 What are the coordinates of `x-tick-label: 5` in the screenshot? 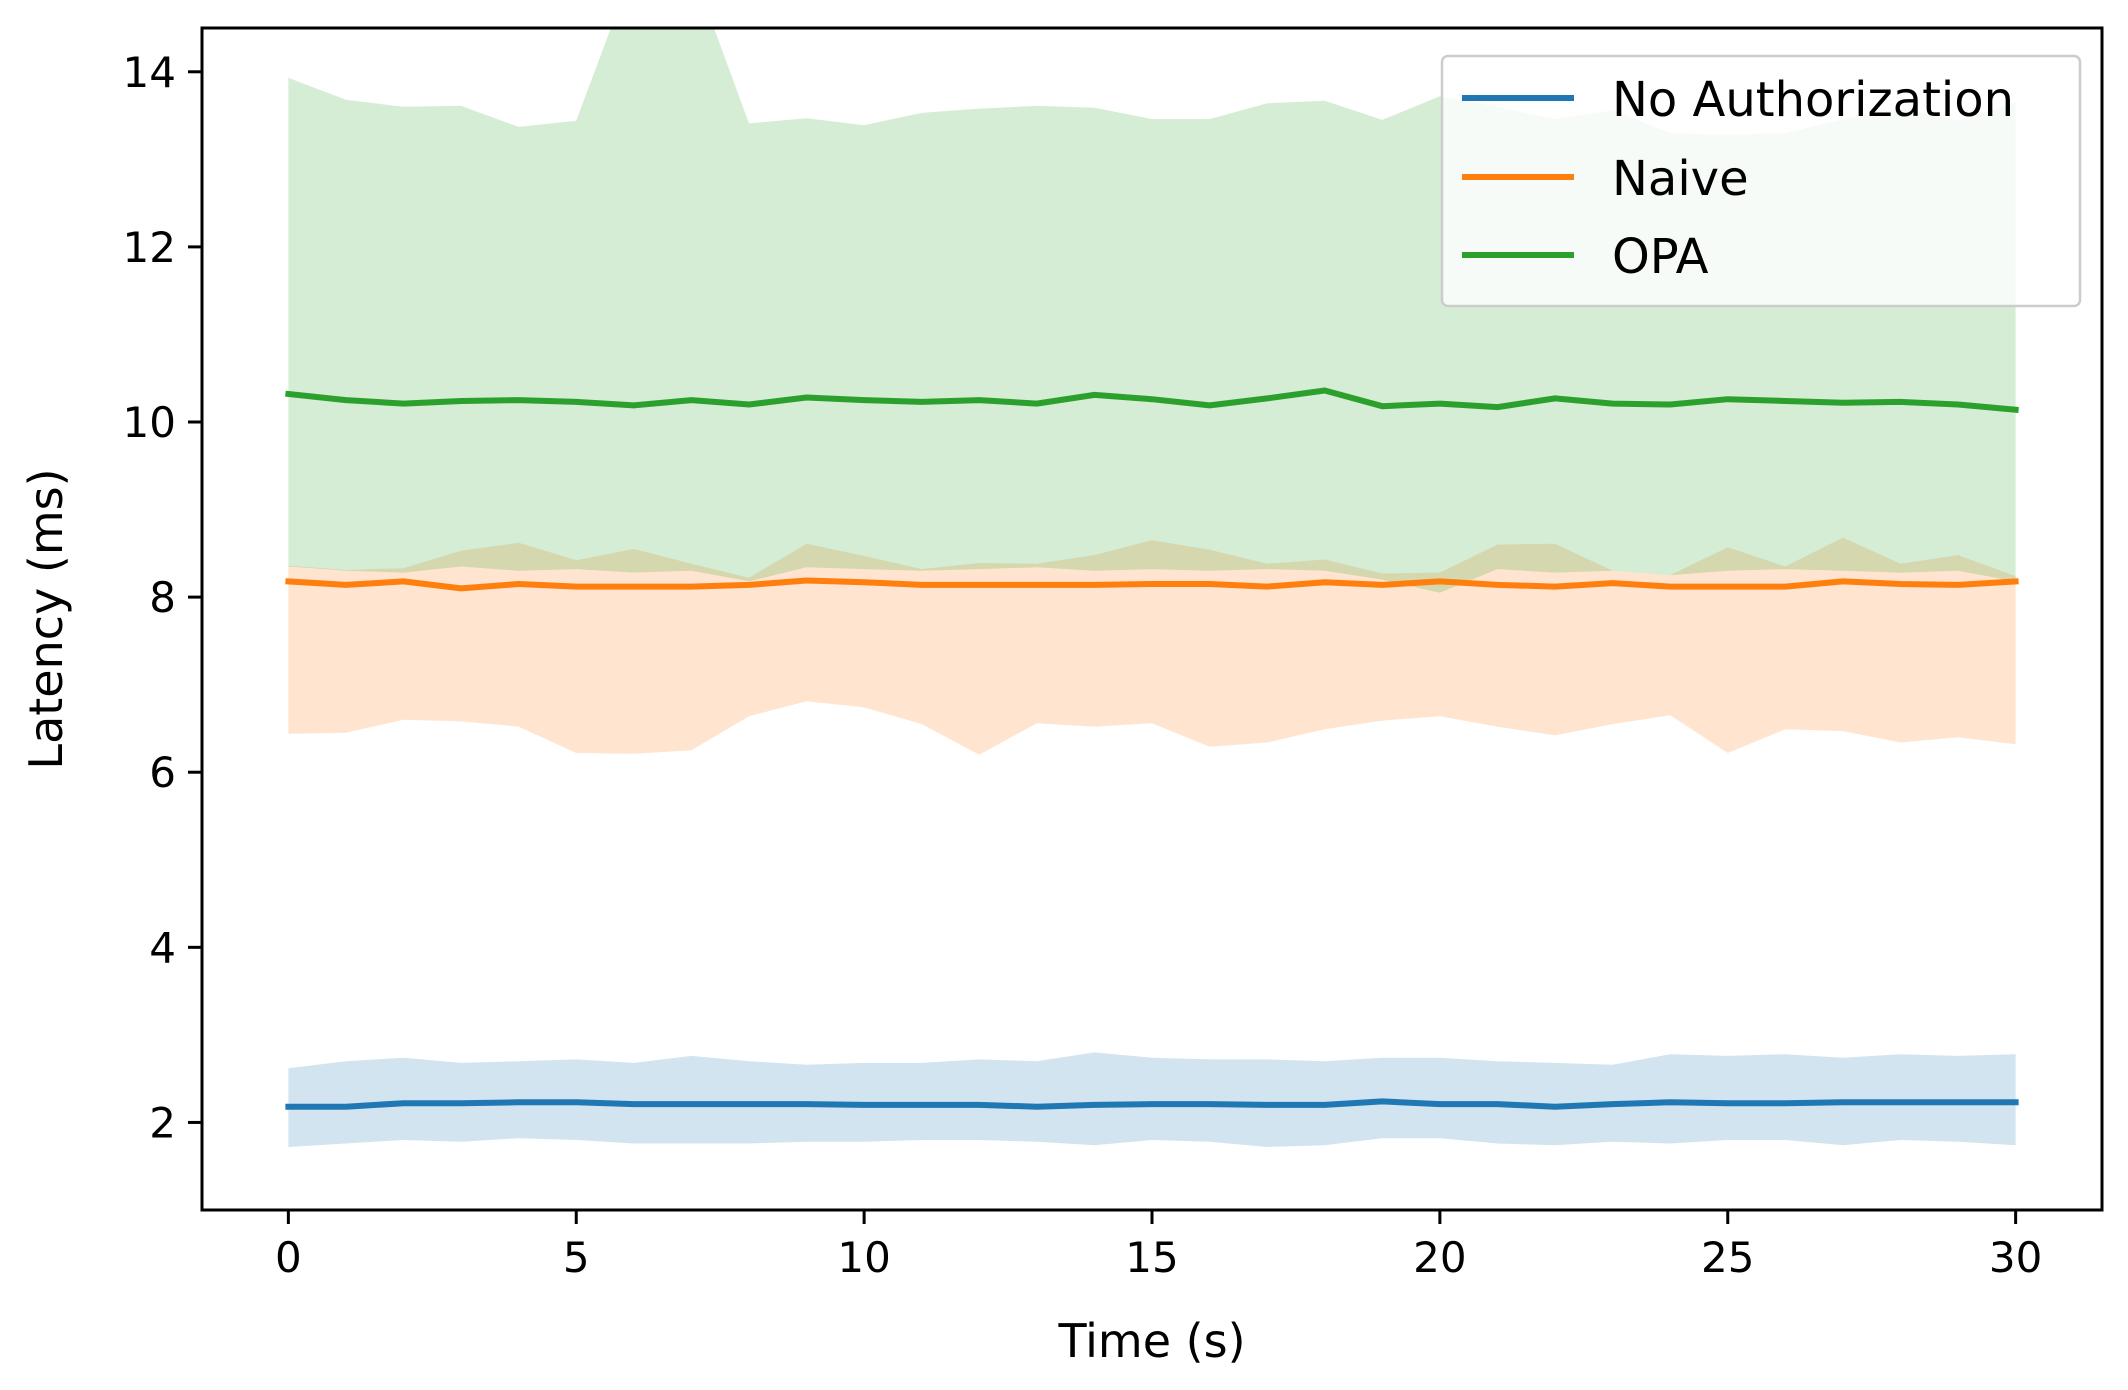 It's located at (576, 1257).